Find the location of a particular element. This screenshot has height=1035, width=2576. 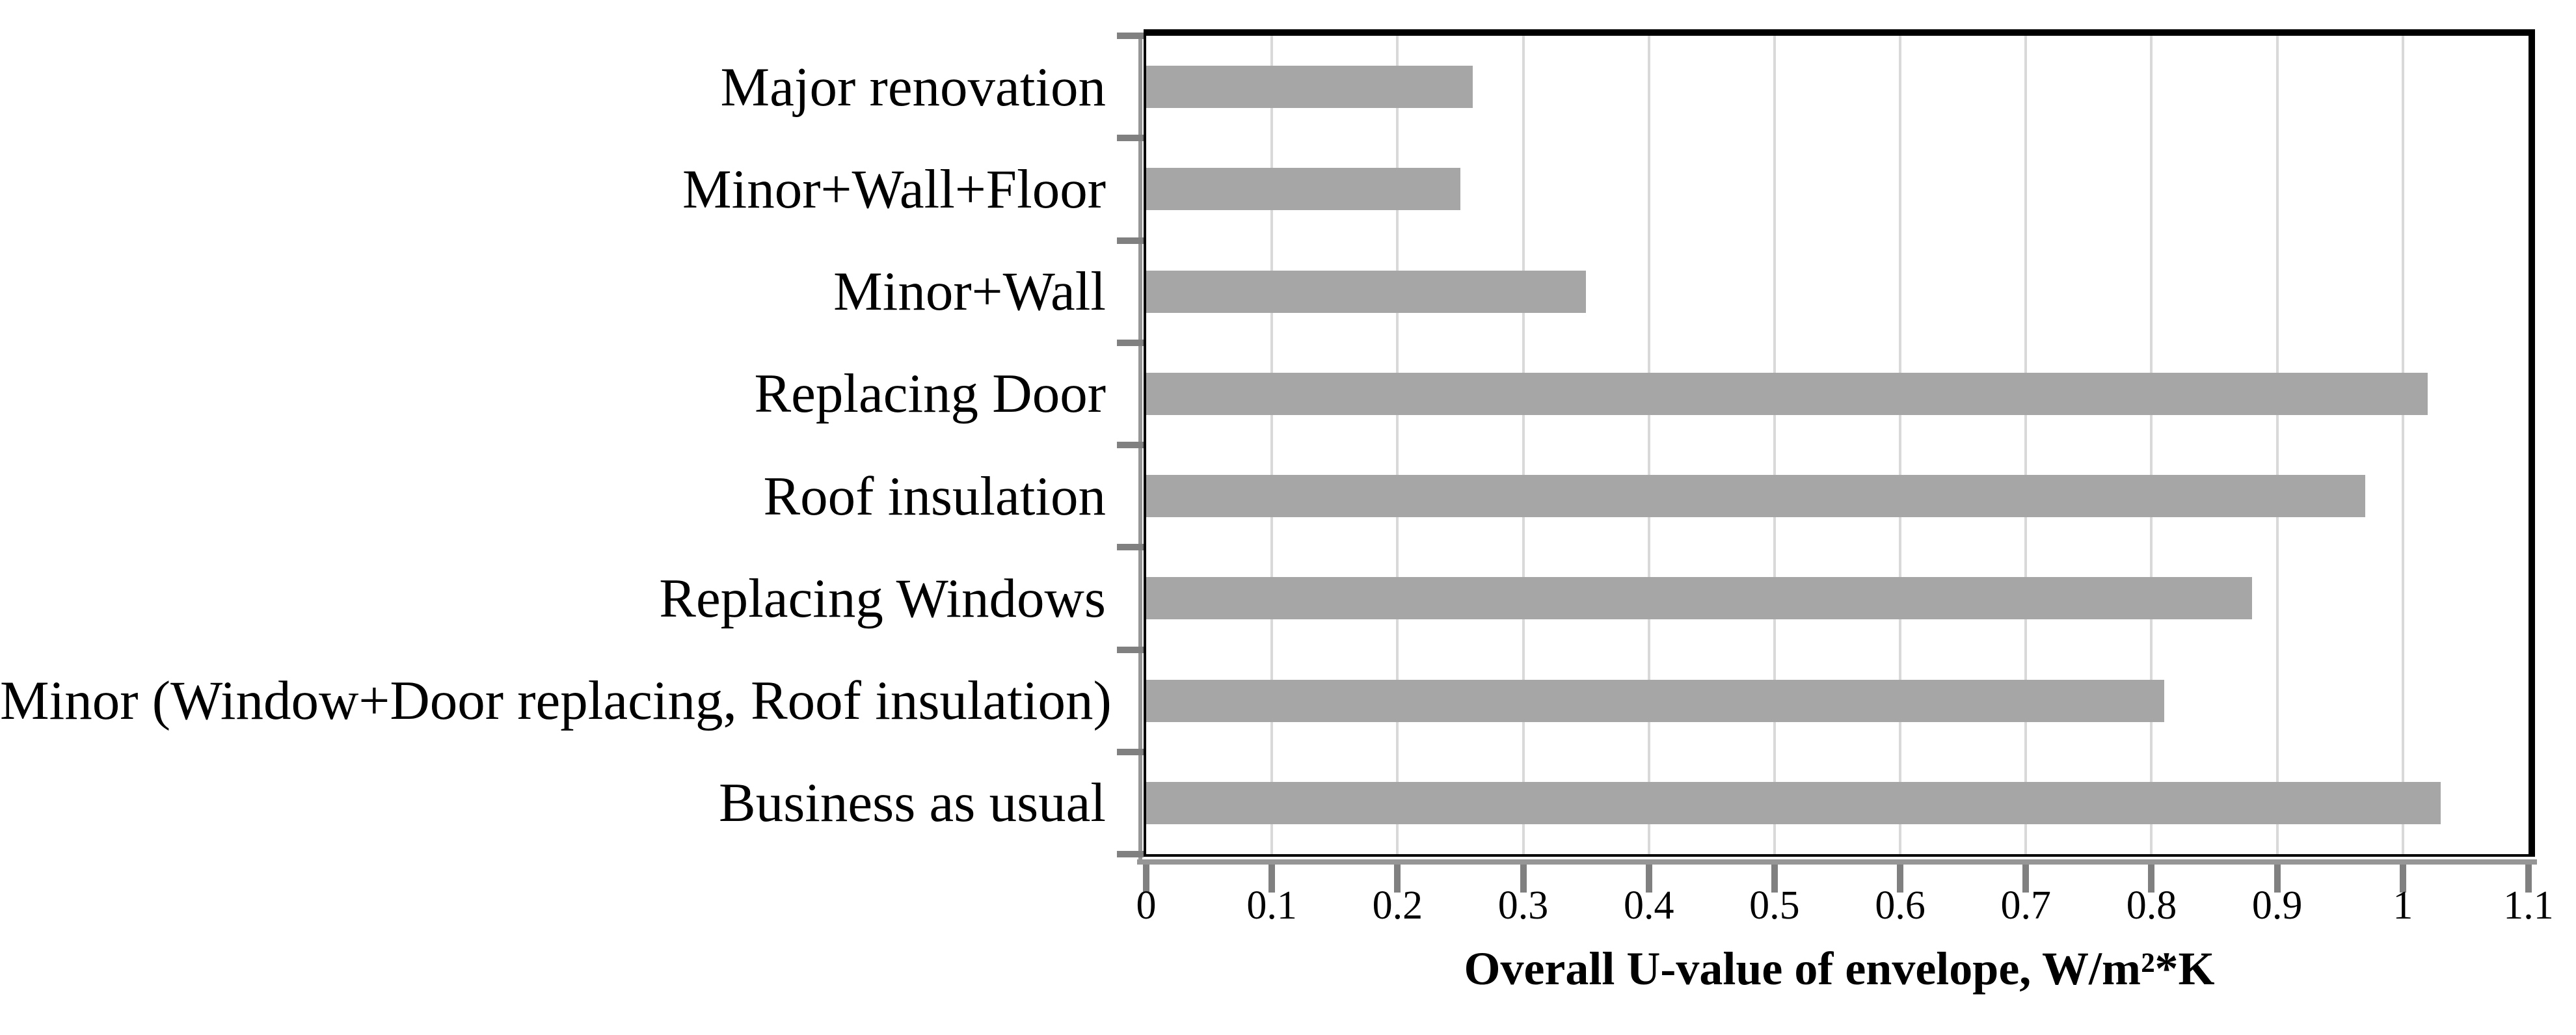

x-axis-shadow-line is located at coordinates (1837, 862).